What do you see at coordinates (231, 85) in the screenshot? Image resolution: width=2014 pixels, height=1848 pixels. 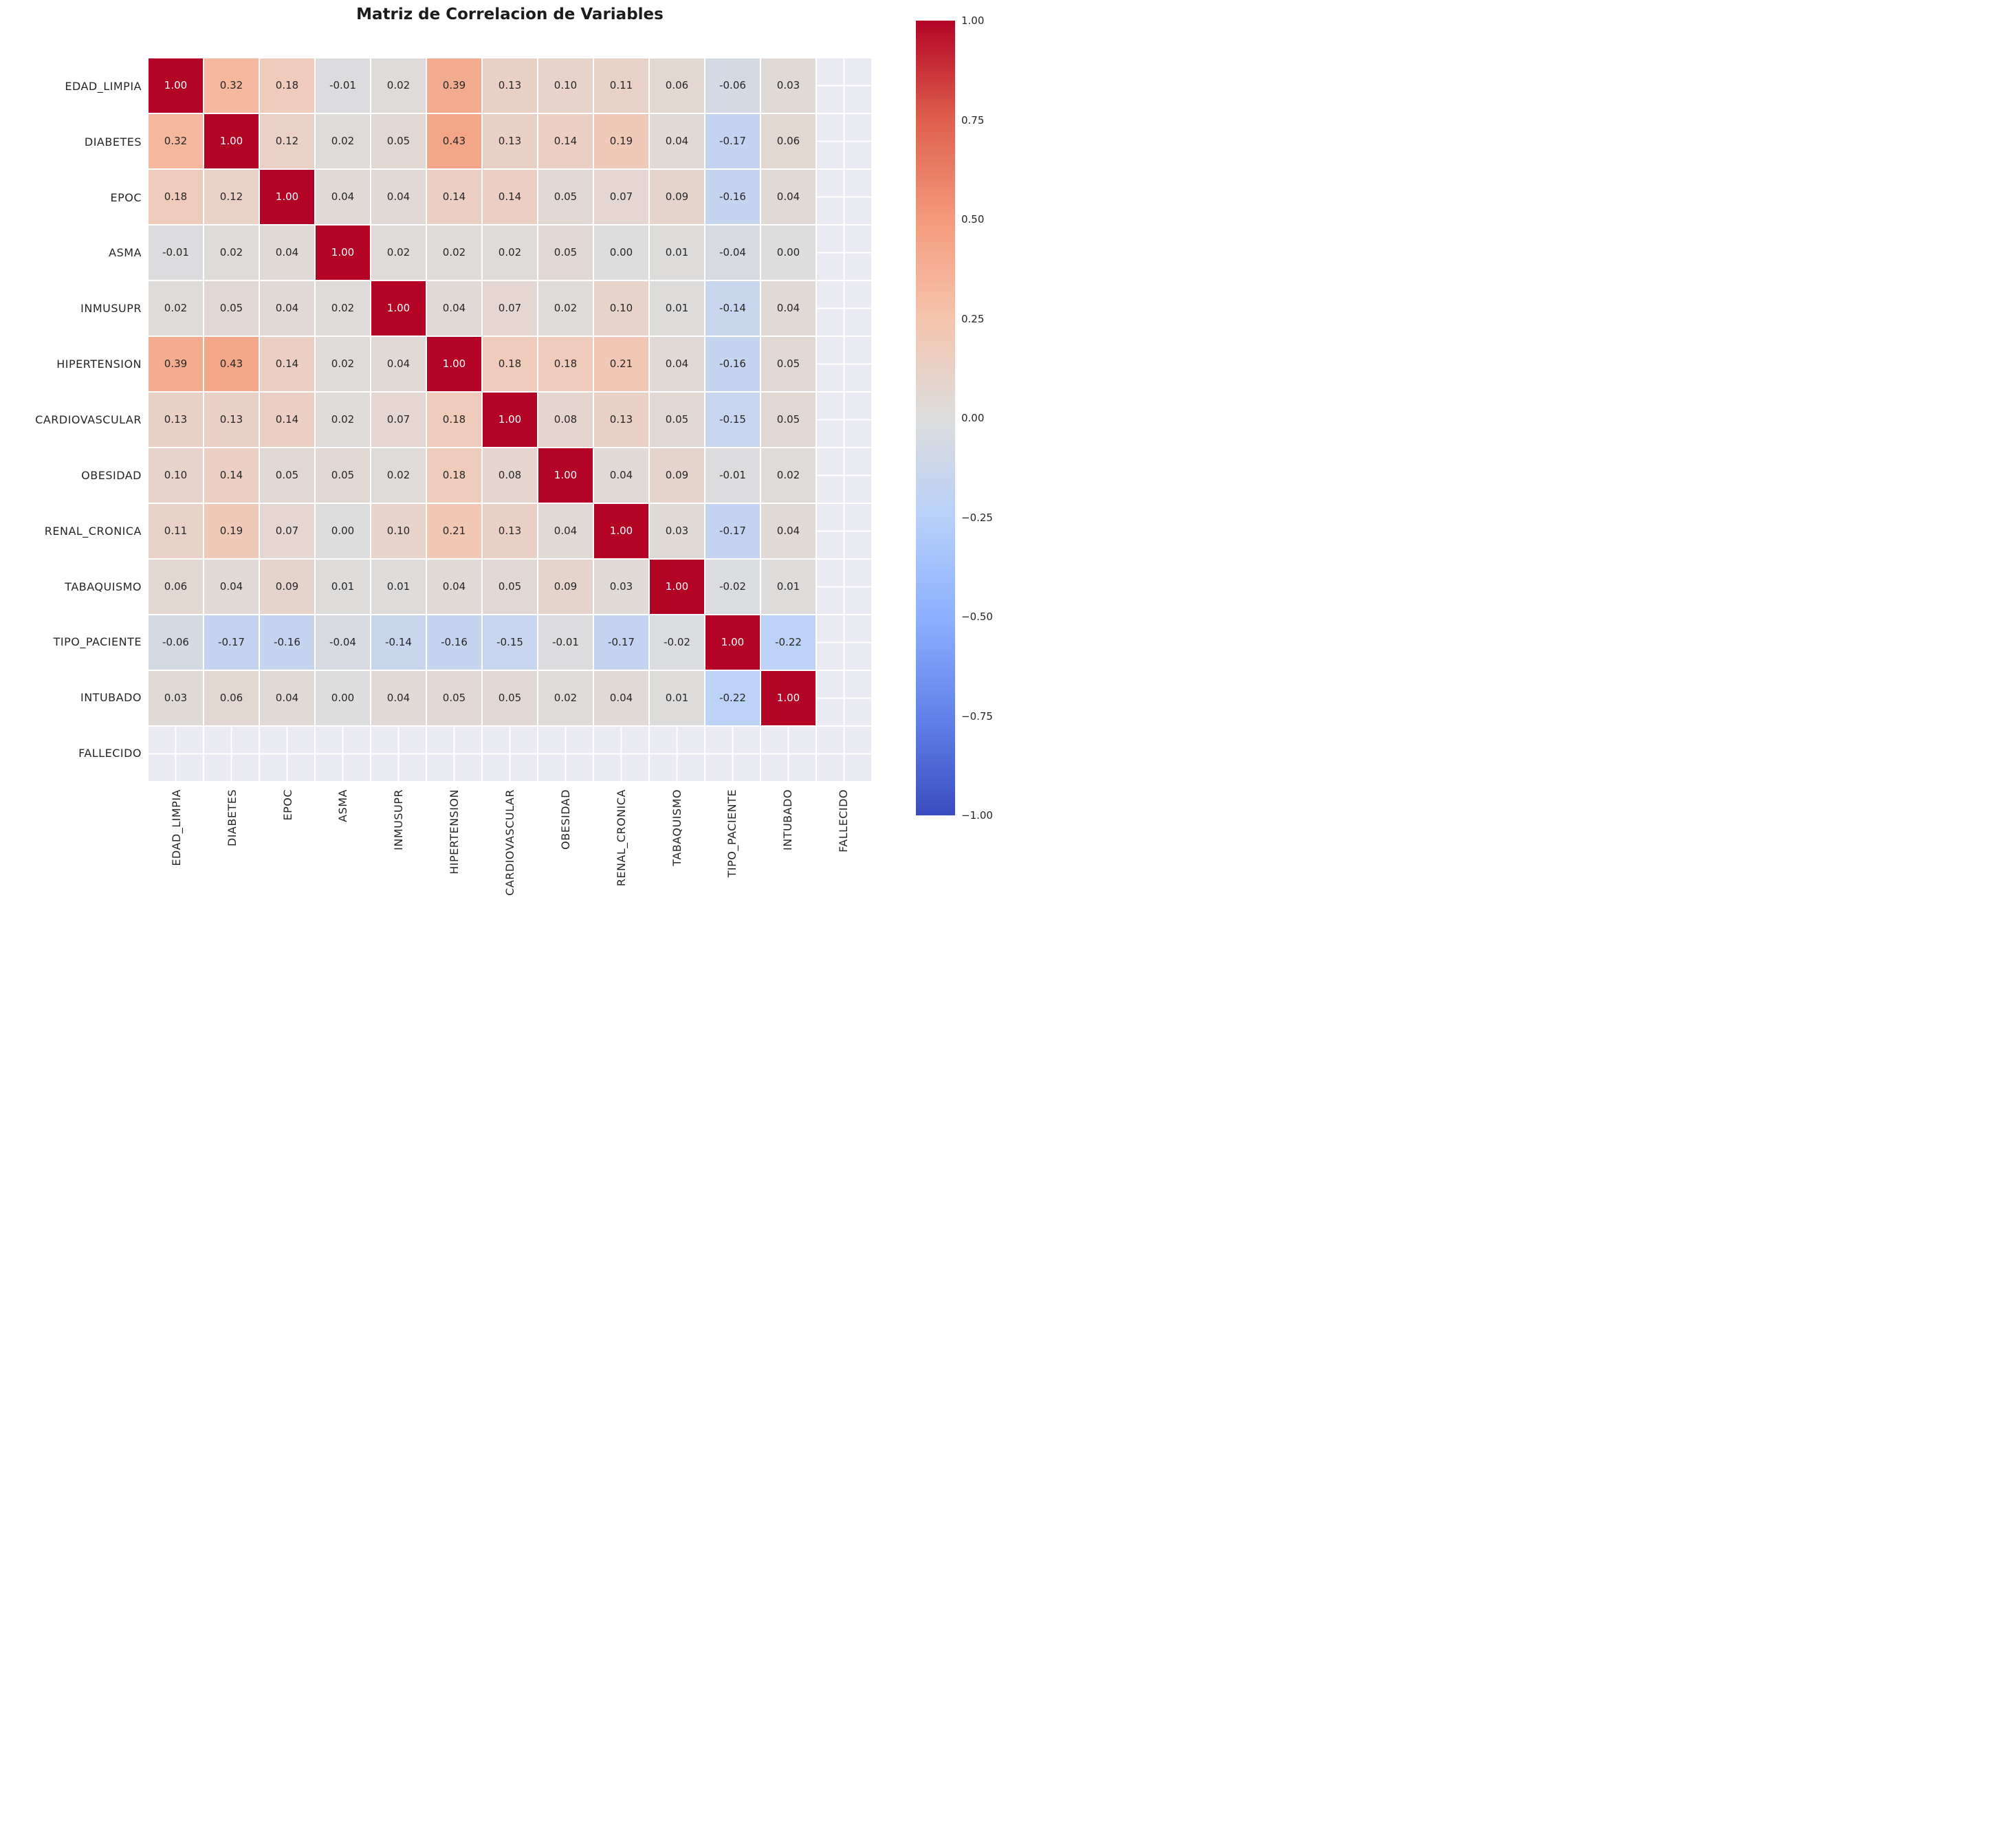 I see `heatmap-cell: 0.32` at bounding box center [231, 85].